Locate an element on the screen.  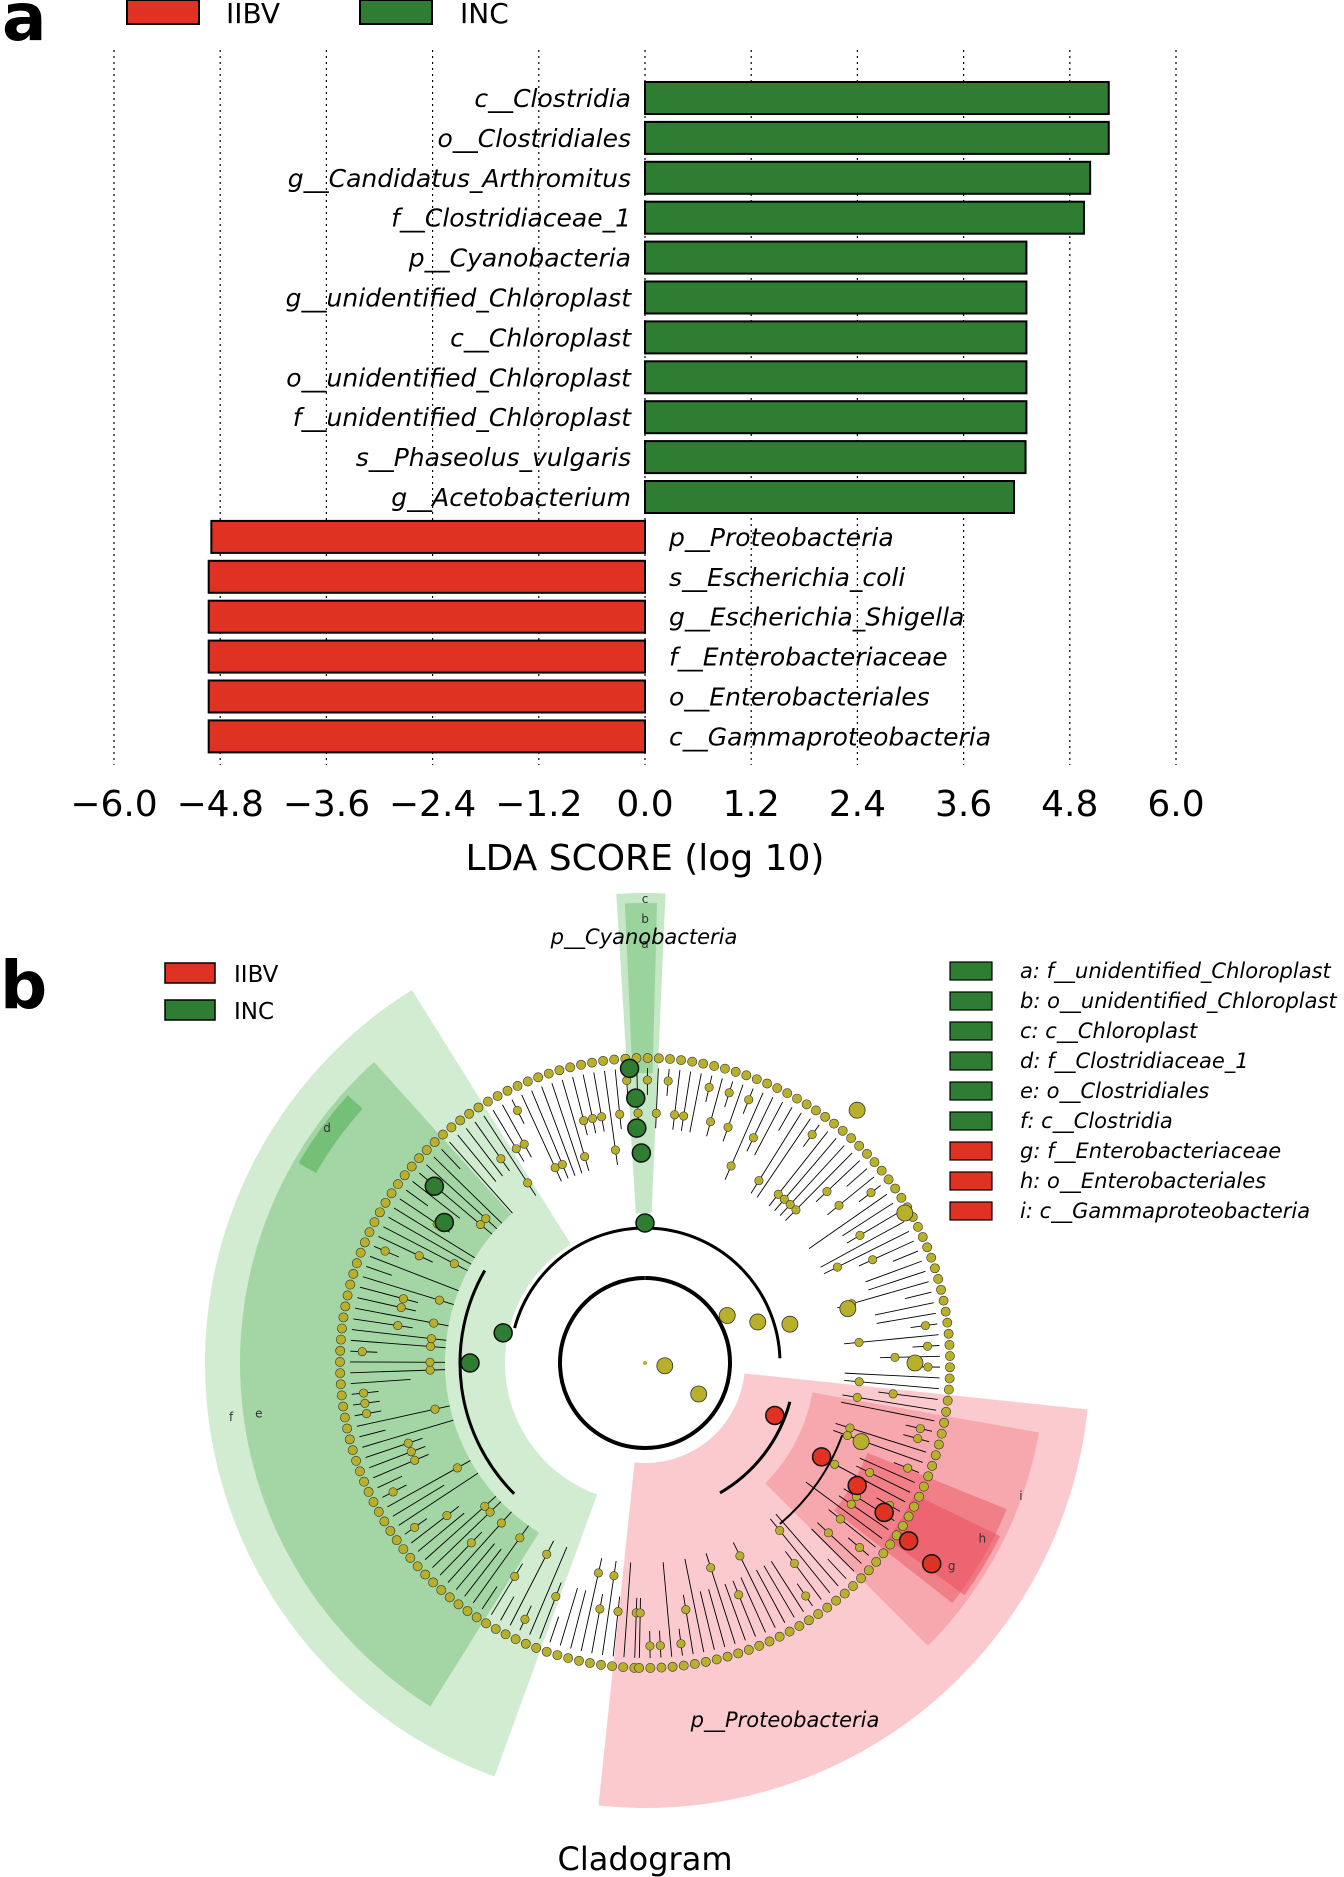
bar-label: g__unidentified_Chloroplast is located at coordinates (459, 298).